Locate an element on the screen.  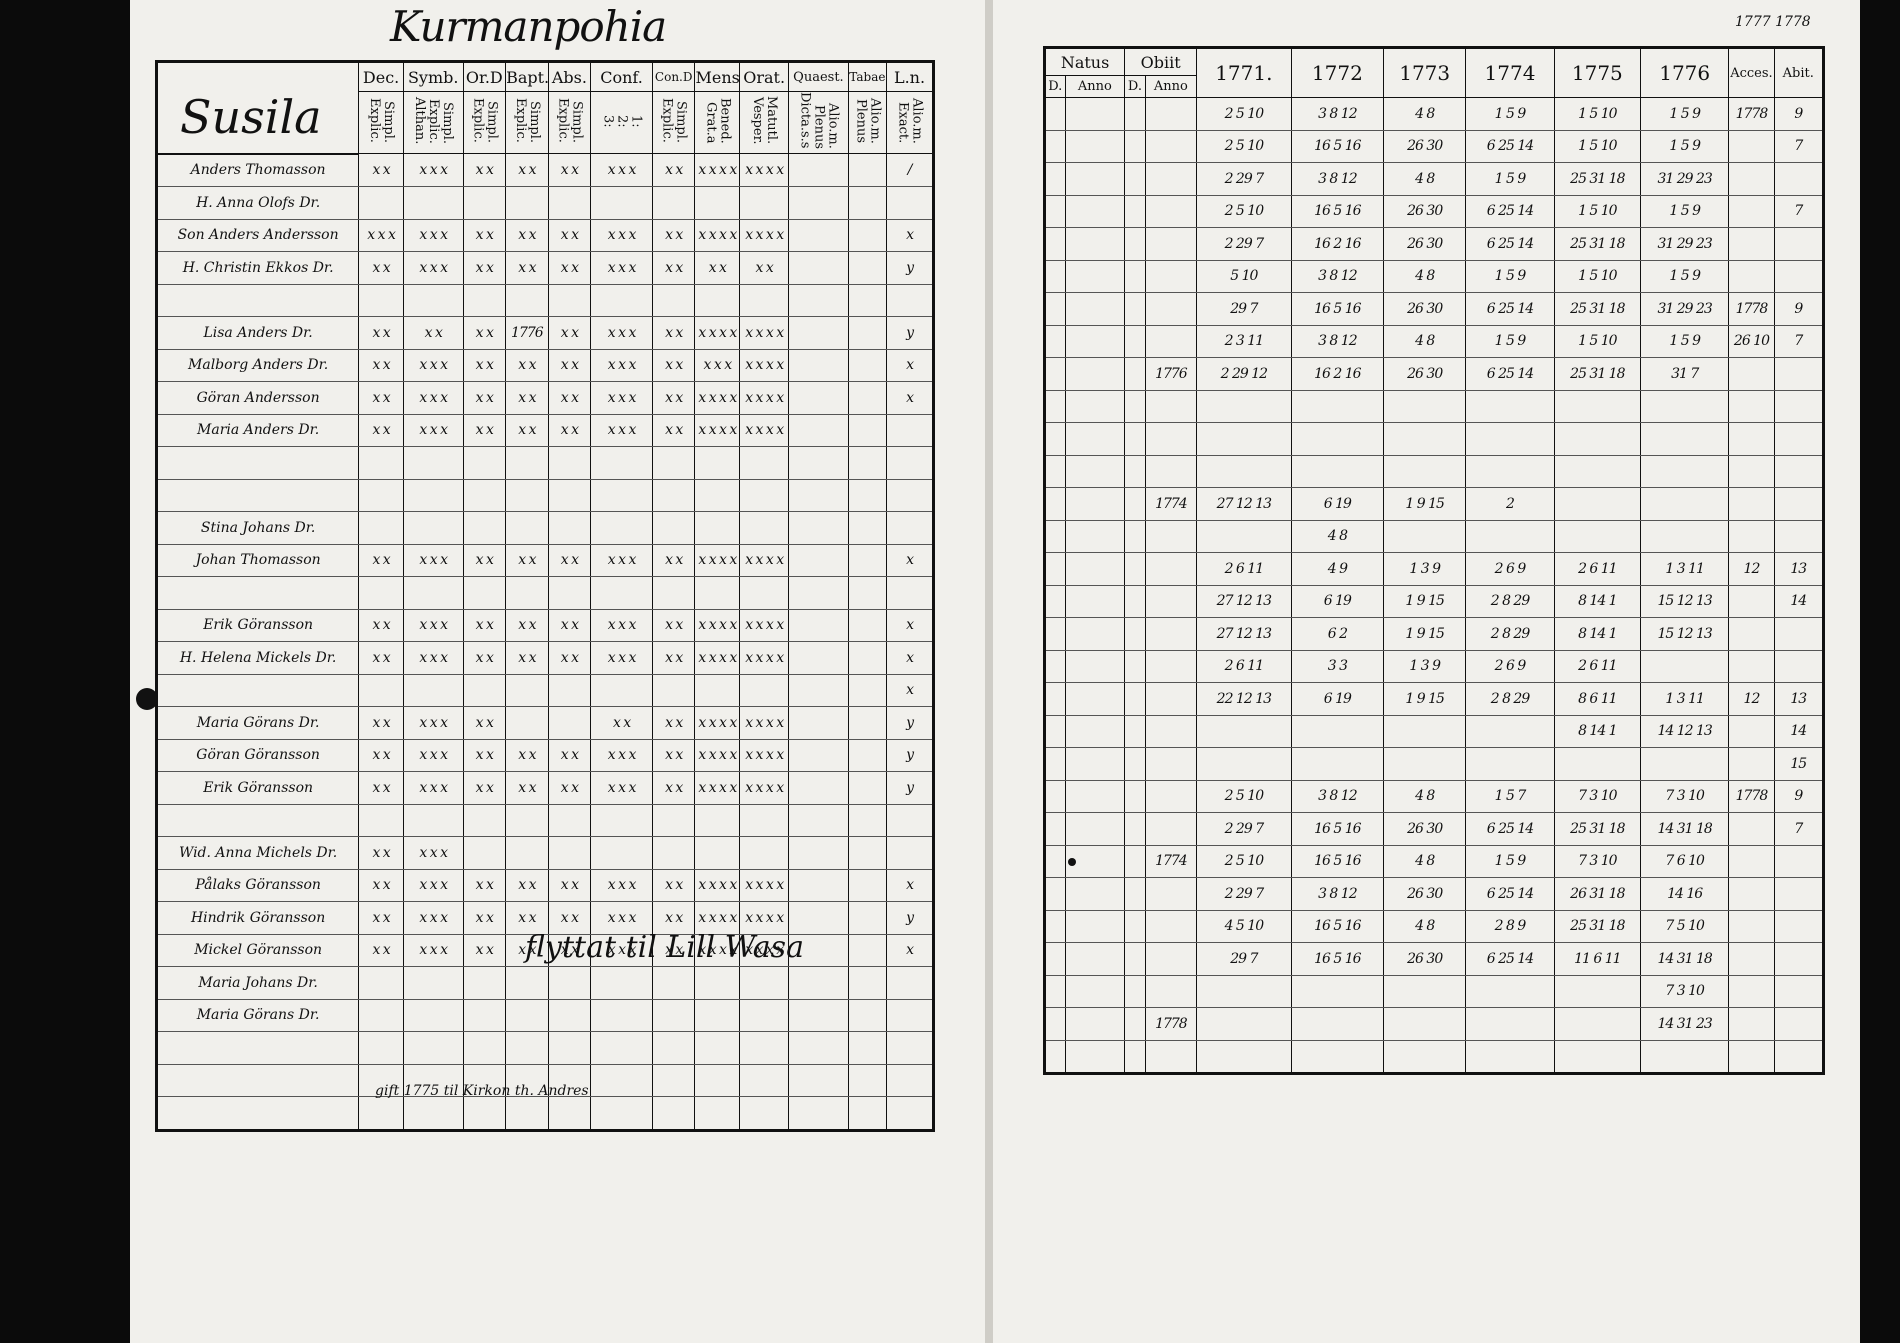
y1776-cell: 1 5 9 is located at coordinates (1684, 114).